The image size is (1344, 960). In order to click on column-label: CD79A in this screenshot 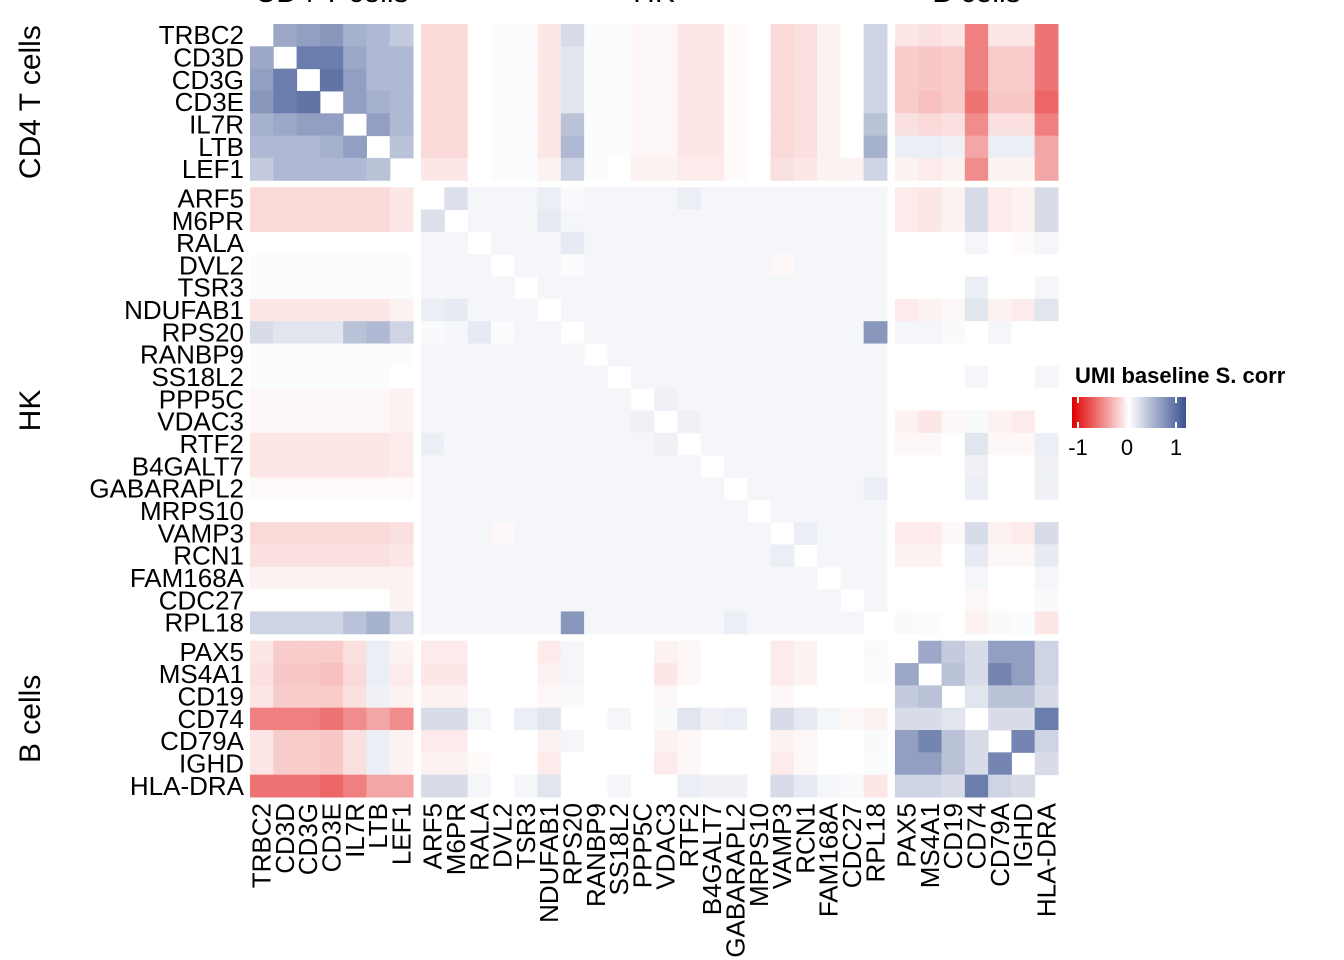, I will do `click(1000, 844)`.